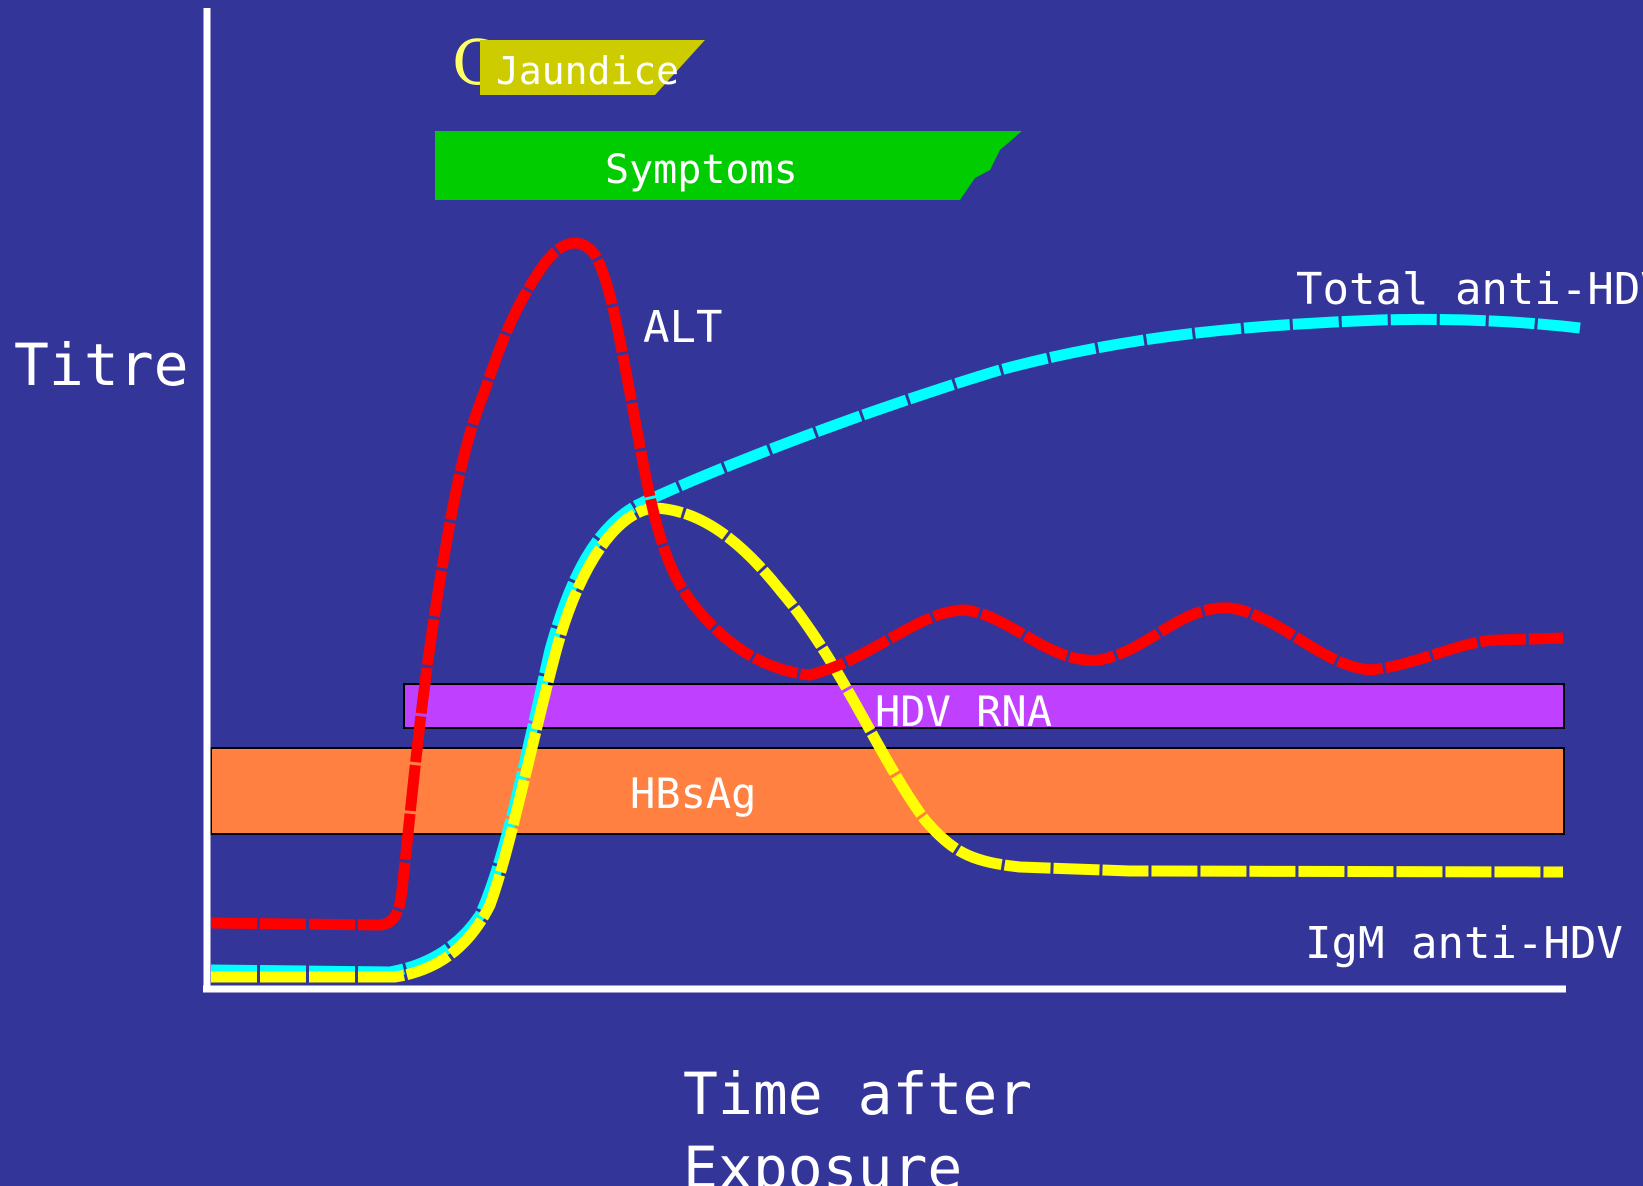 This screenshot has width=1643, height=1186. I want to click on hdv-rna-band, so click(984, 706).